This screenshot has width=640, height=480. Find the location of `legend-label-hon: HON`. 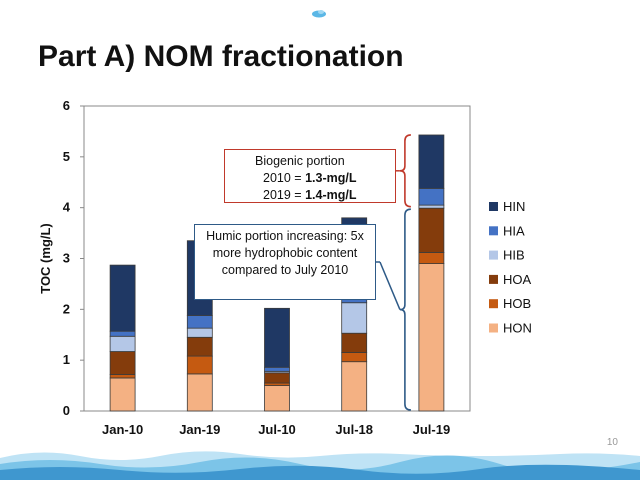

legend-label-hon: HON is located at coordinates (517, 328).